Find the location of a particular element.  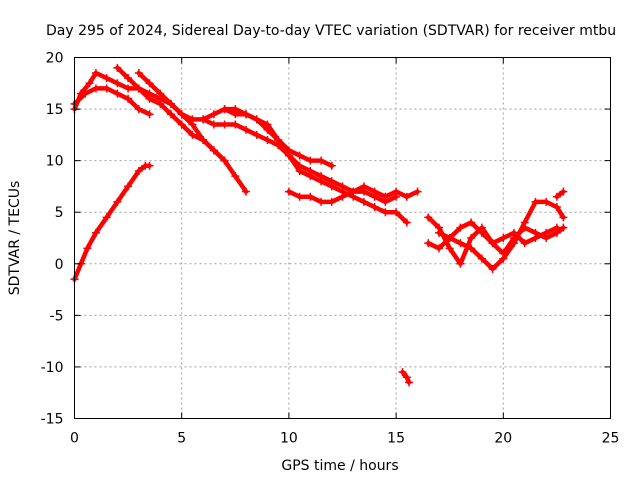

x-tick-labels: 0 5 10 15 20 25 is located at coordinates (344, 439).